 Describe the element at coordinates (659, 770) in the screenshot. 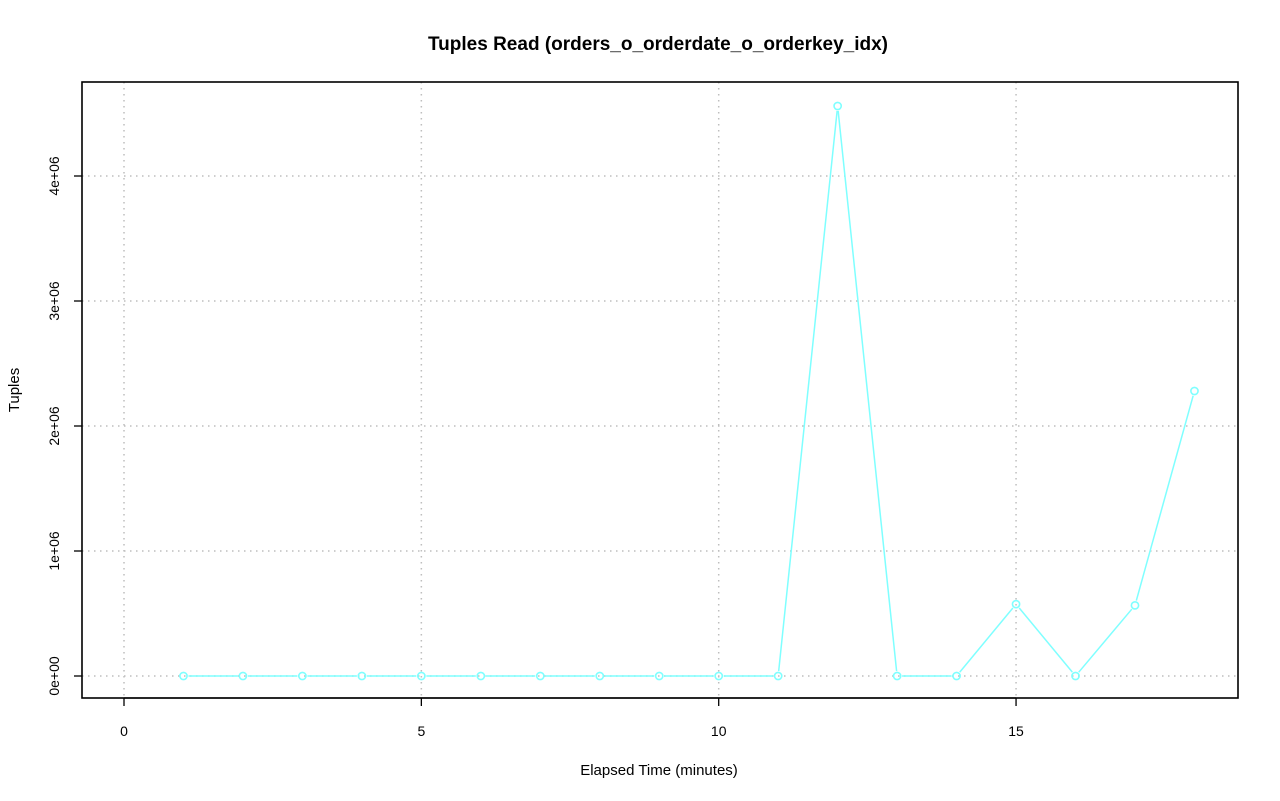

I see `x-axis-label: Elapsed Time (minutes)` at that location.